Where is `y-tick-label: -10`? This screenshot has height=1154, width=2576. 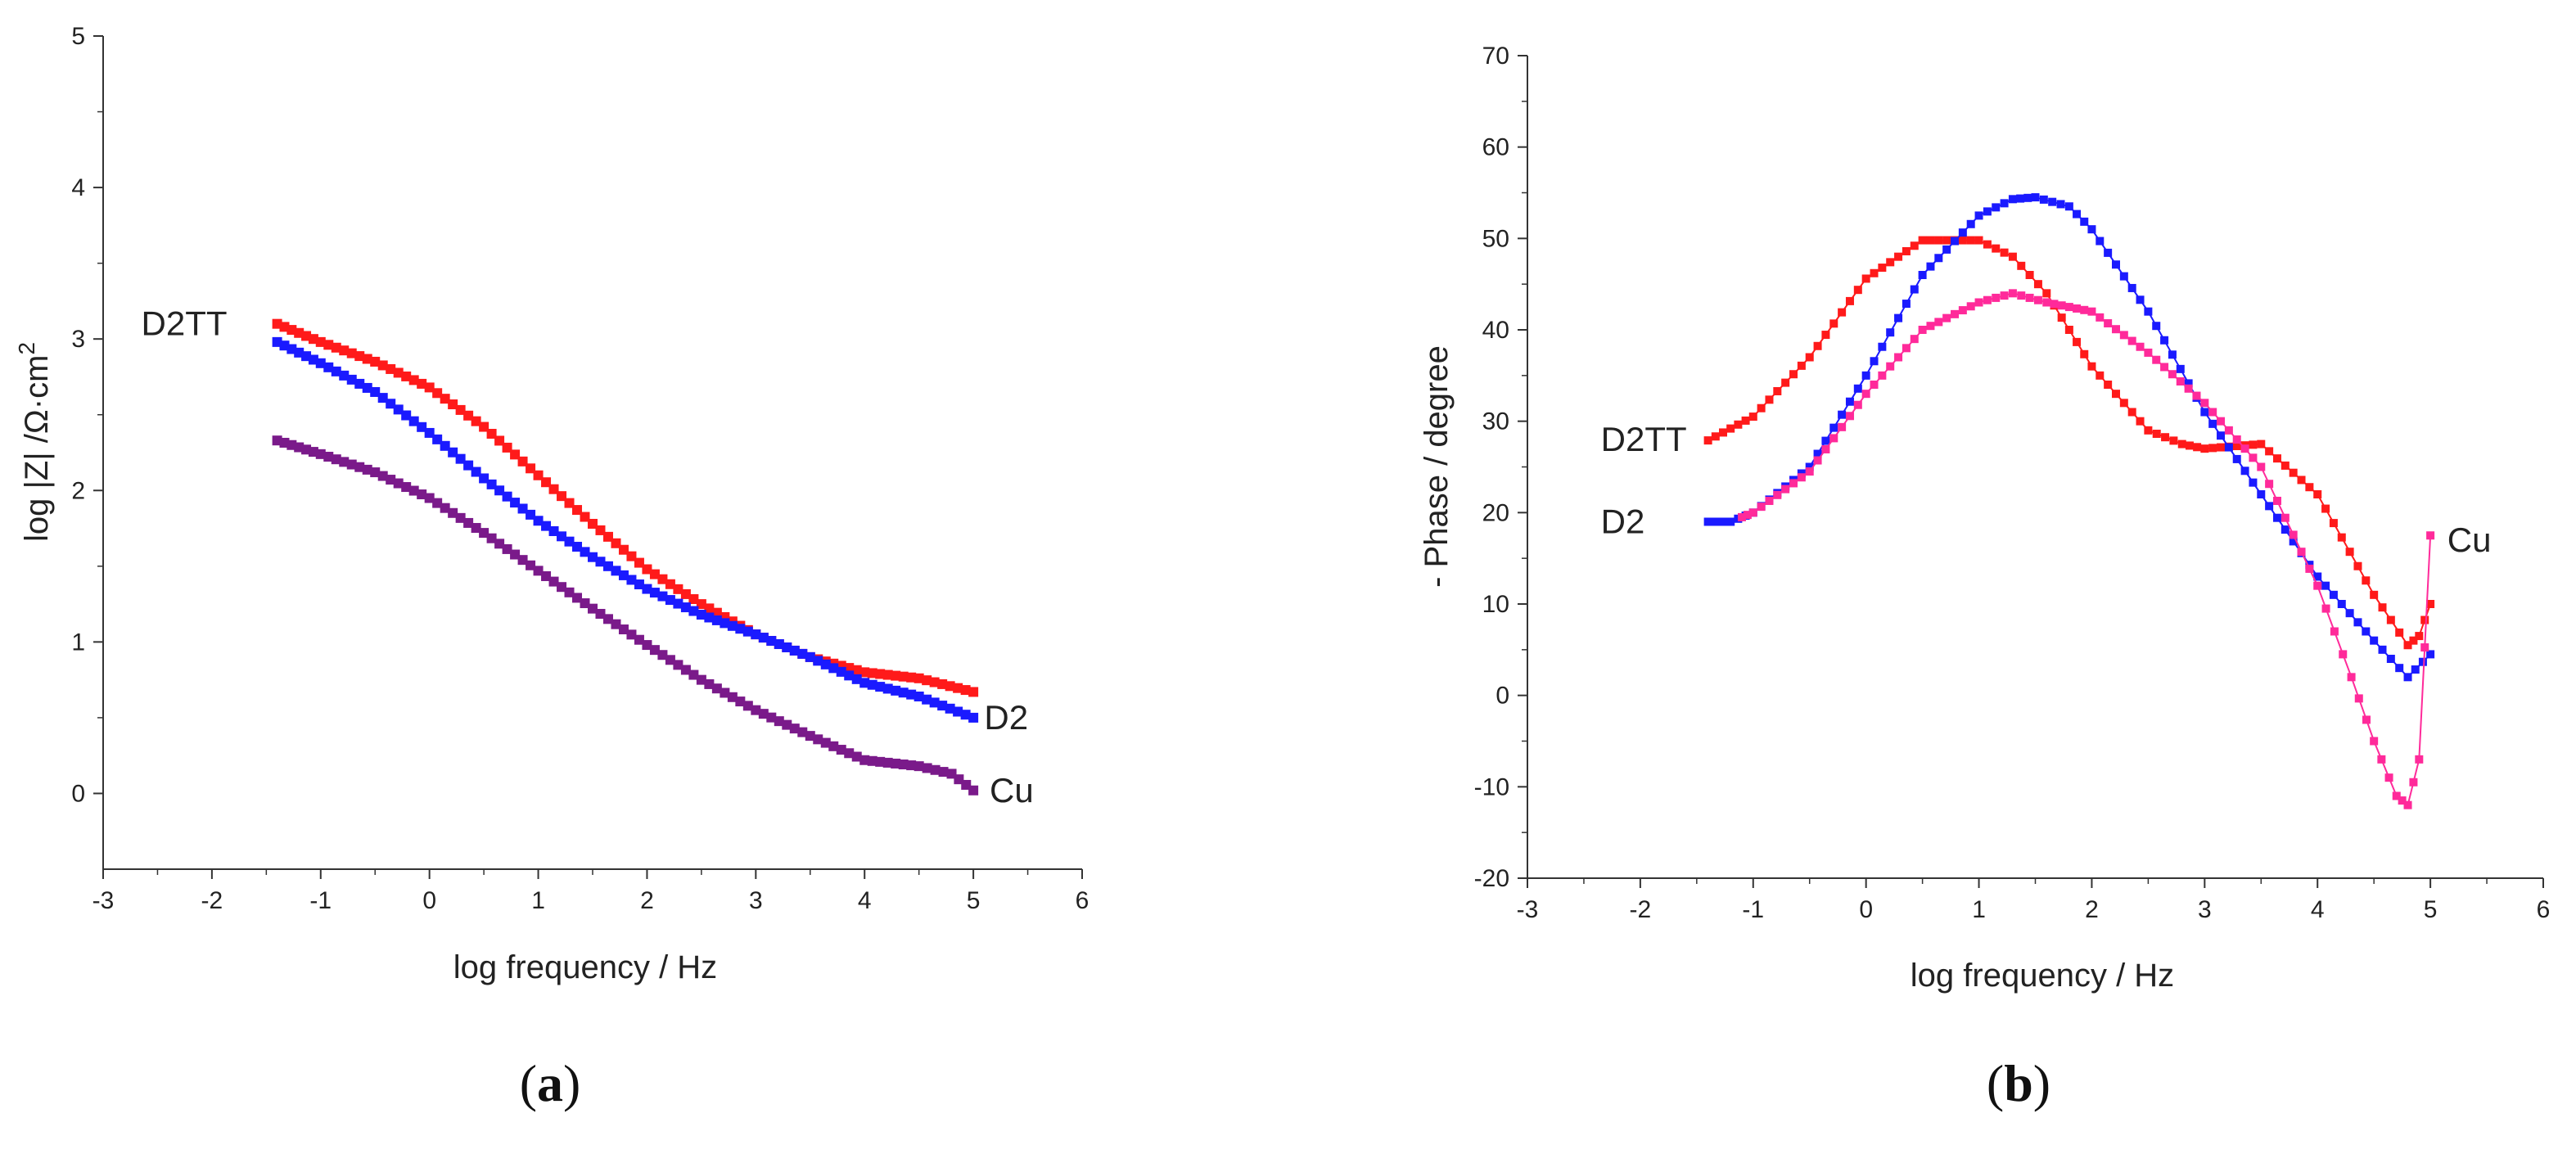
y-tick-label: -10 is located at coordinates (1491, 786).